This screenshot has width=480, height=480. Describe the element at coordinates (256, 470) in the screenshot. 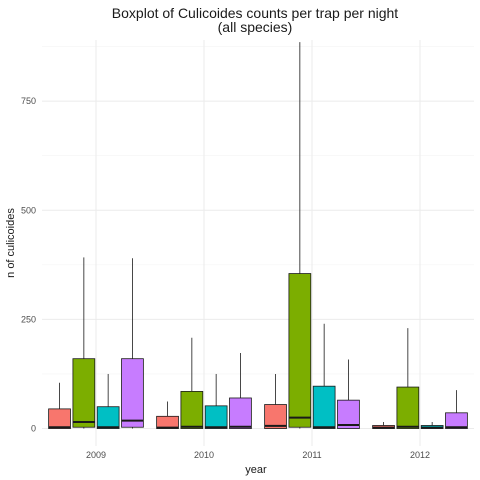

I see `x-axis-label: year` at that location.